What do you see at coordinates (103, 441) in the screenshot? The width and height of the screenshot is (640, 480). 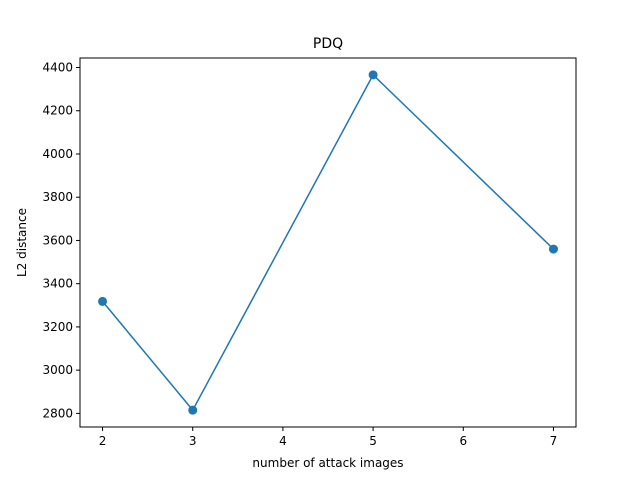 I see `x-tick-label: 2` at bounding box center [103, 441].